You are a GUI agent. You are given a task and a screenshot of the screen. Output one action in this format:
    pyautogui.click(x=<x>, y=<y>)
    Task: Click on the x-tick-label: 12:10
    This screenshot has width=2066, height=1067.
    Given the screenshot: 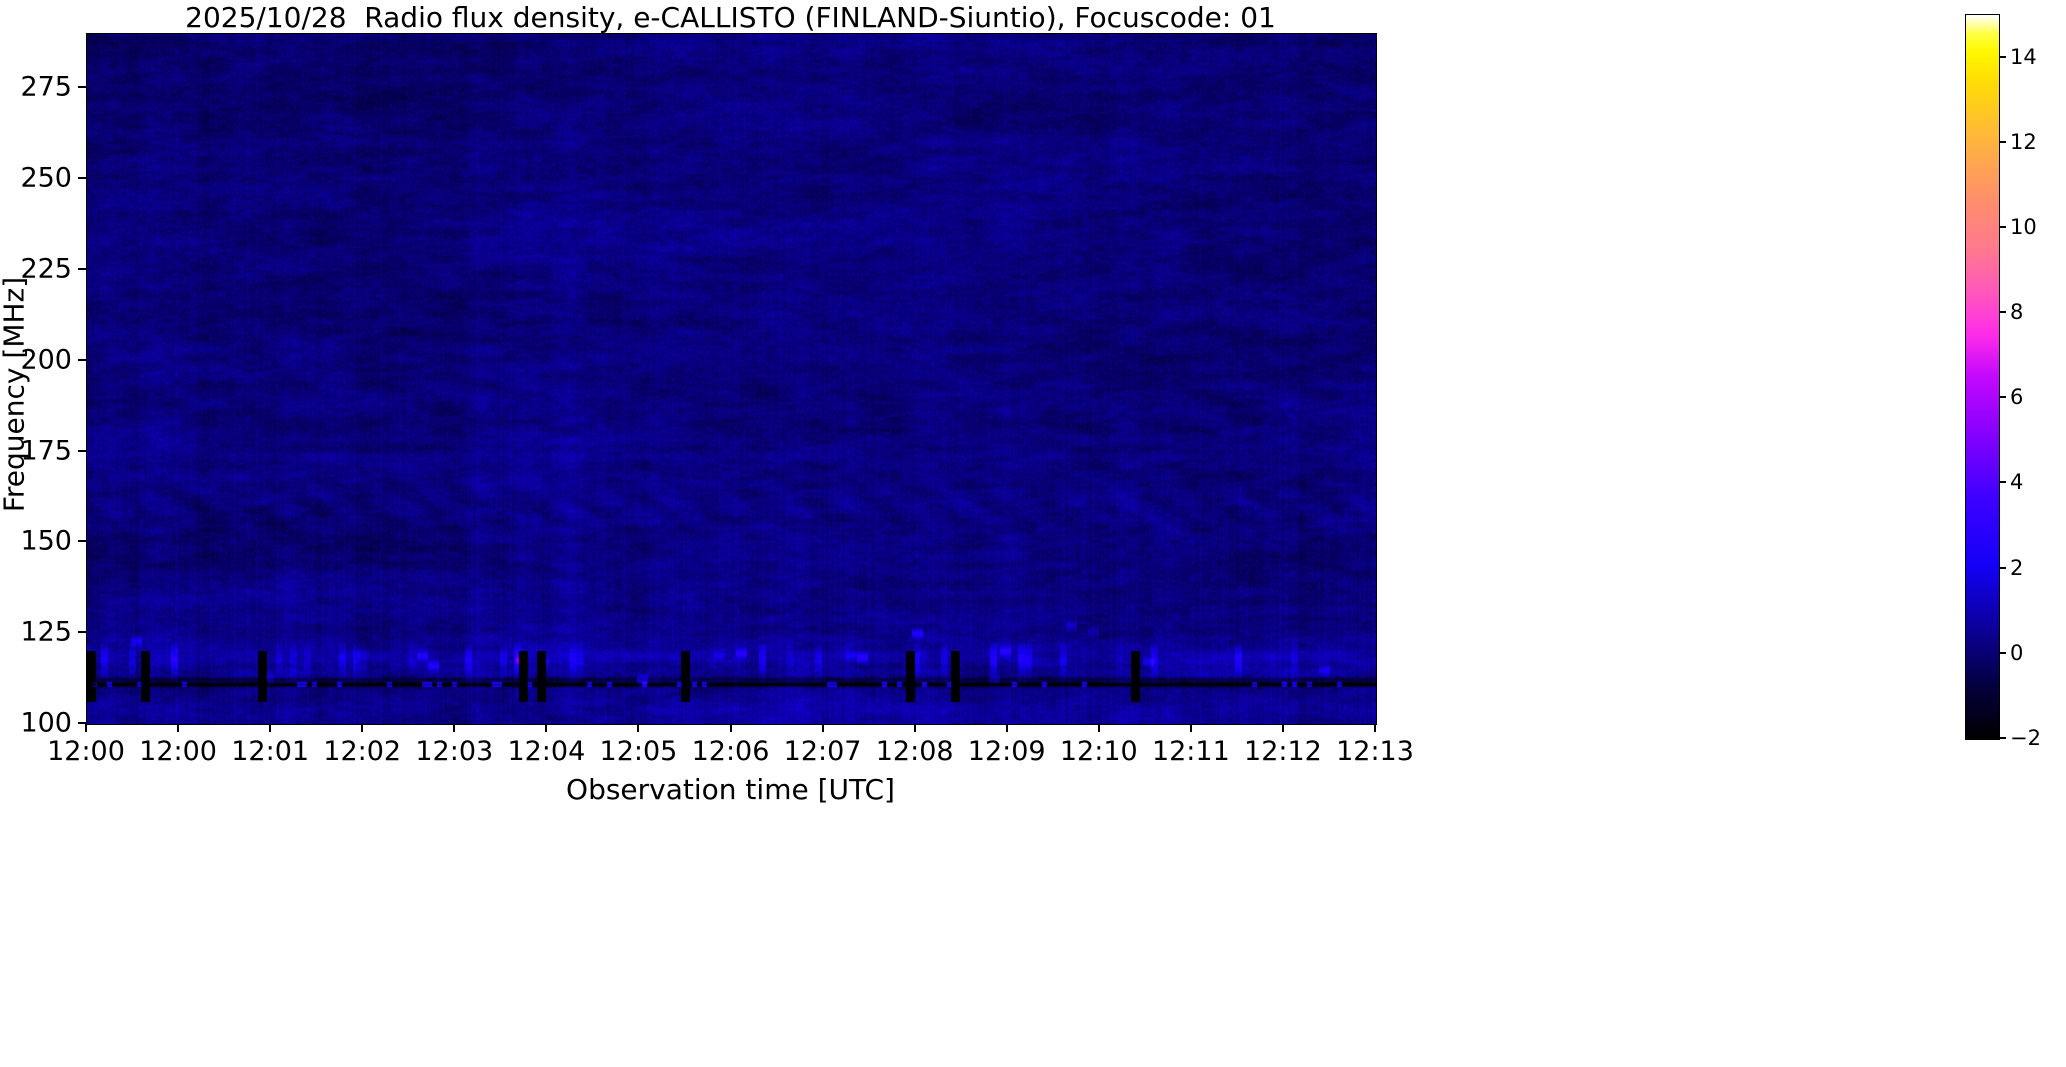 What is the action you would take?
    pyautogui.click(x=1098, y=751)
    